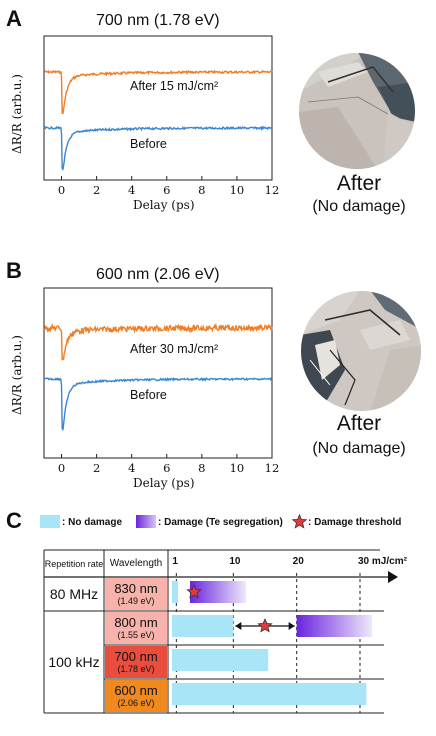  I want to click on panel-a-ylabel: ΔR/R (arb.u.), so click(17, 114).